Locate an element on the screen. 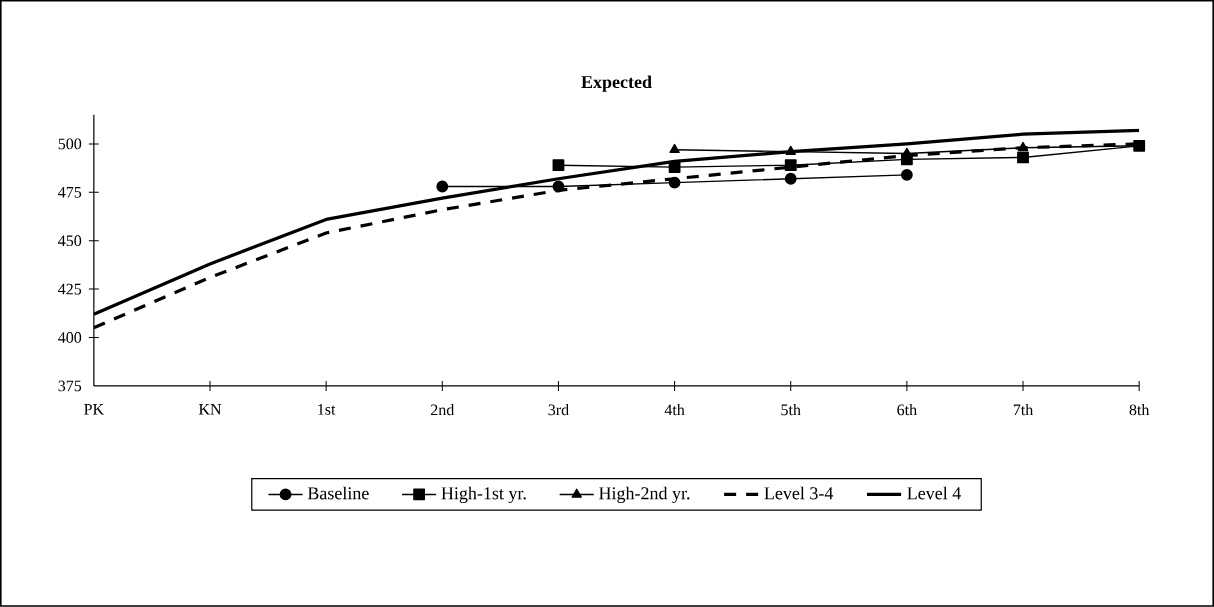 The image size is (1214, 607). x-tick-label: 1st is located at coordinates (327, 409).